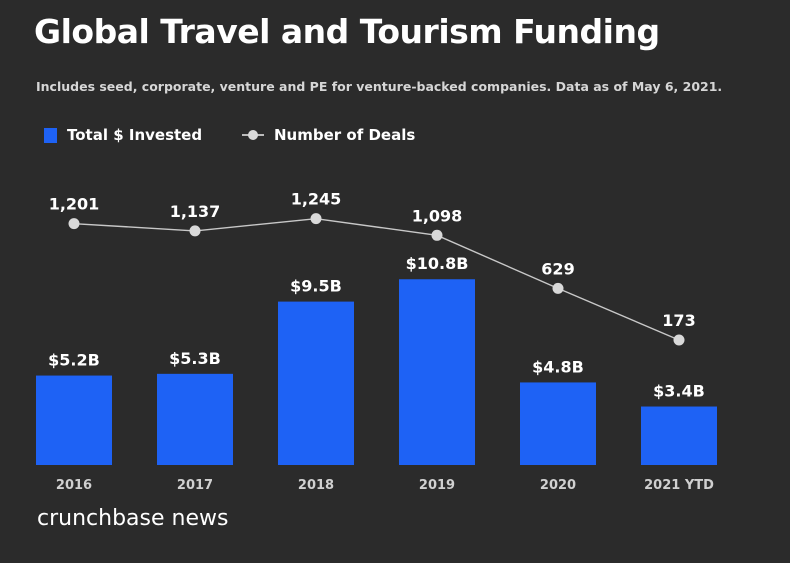  Describe the element at coordinates (195, 211) in the screenshot. I see `deals-value-label: 1,137` at that location.